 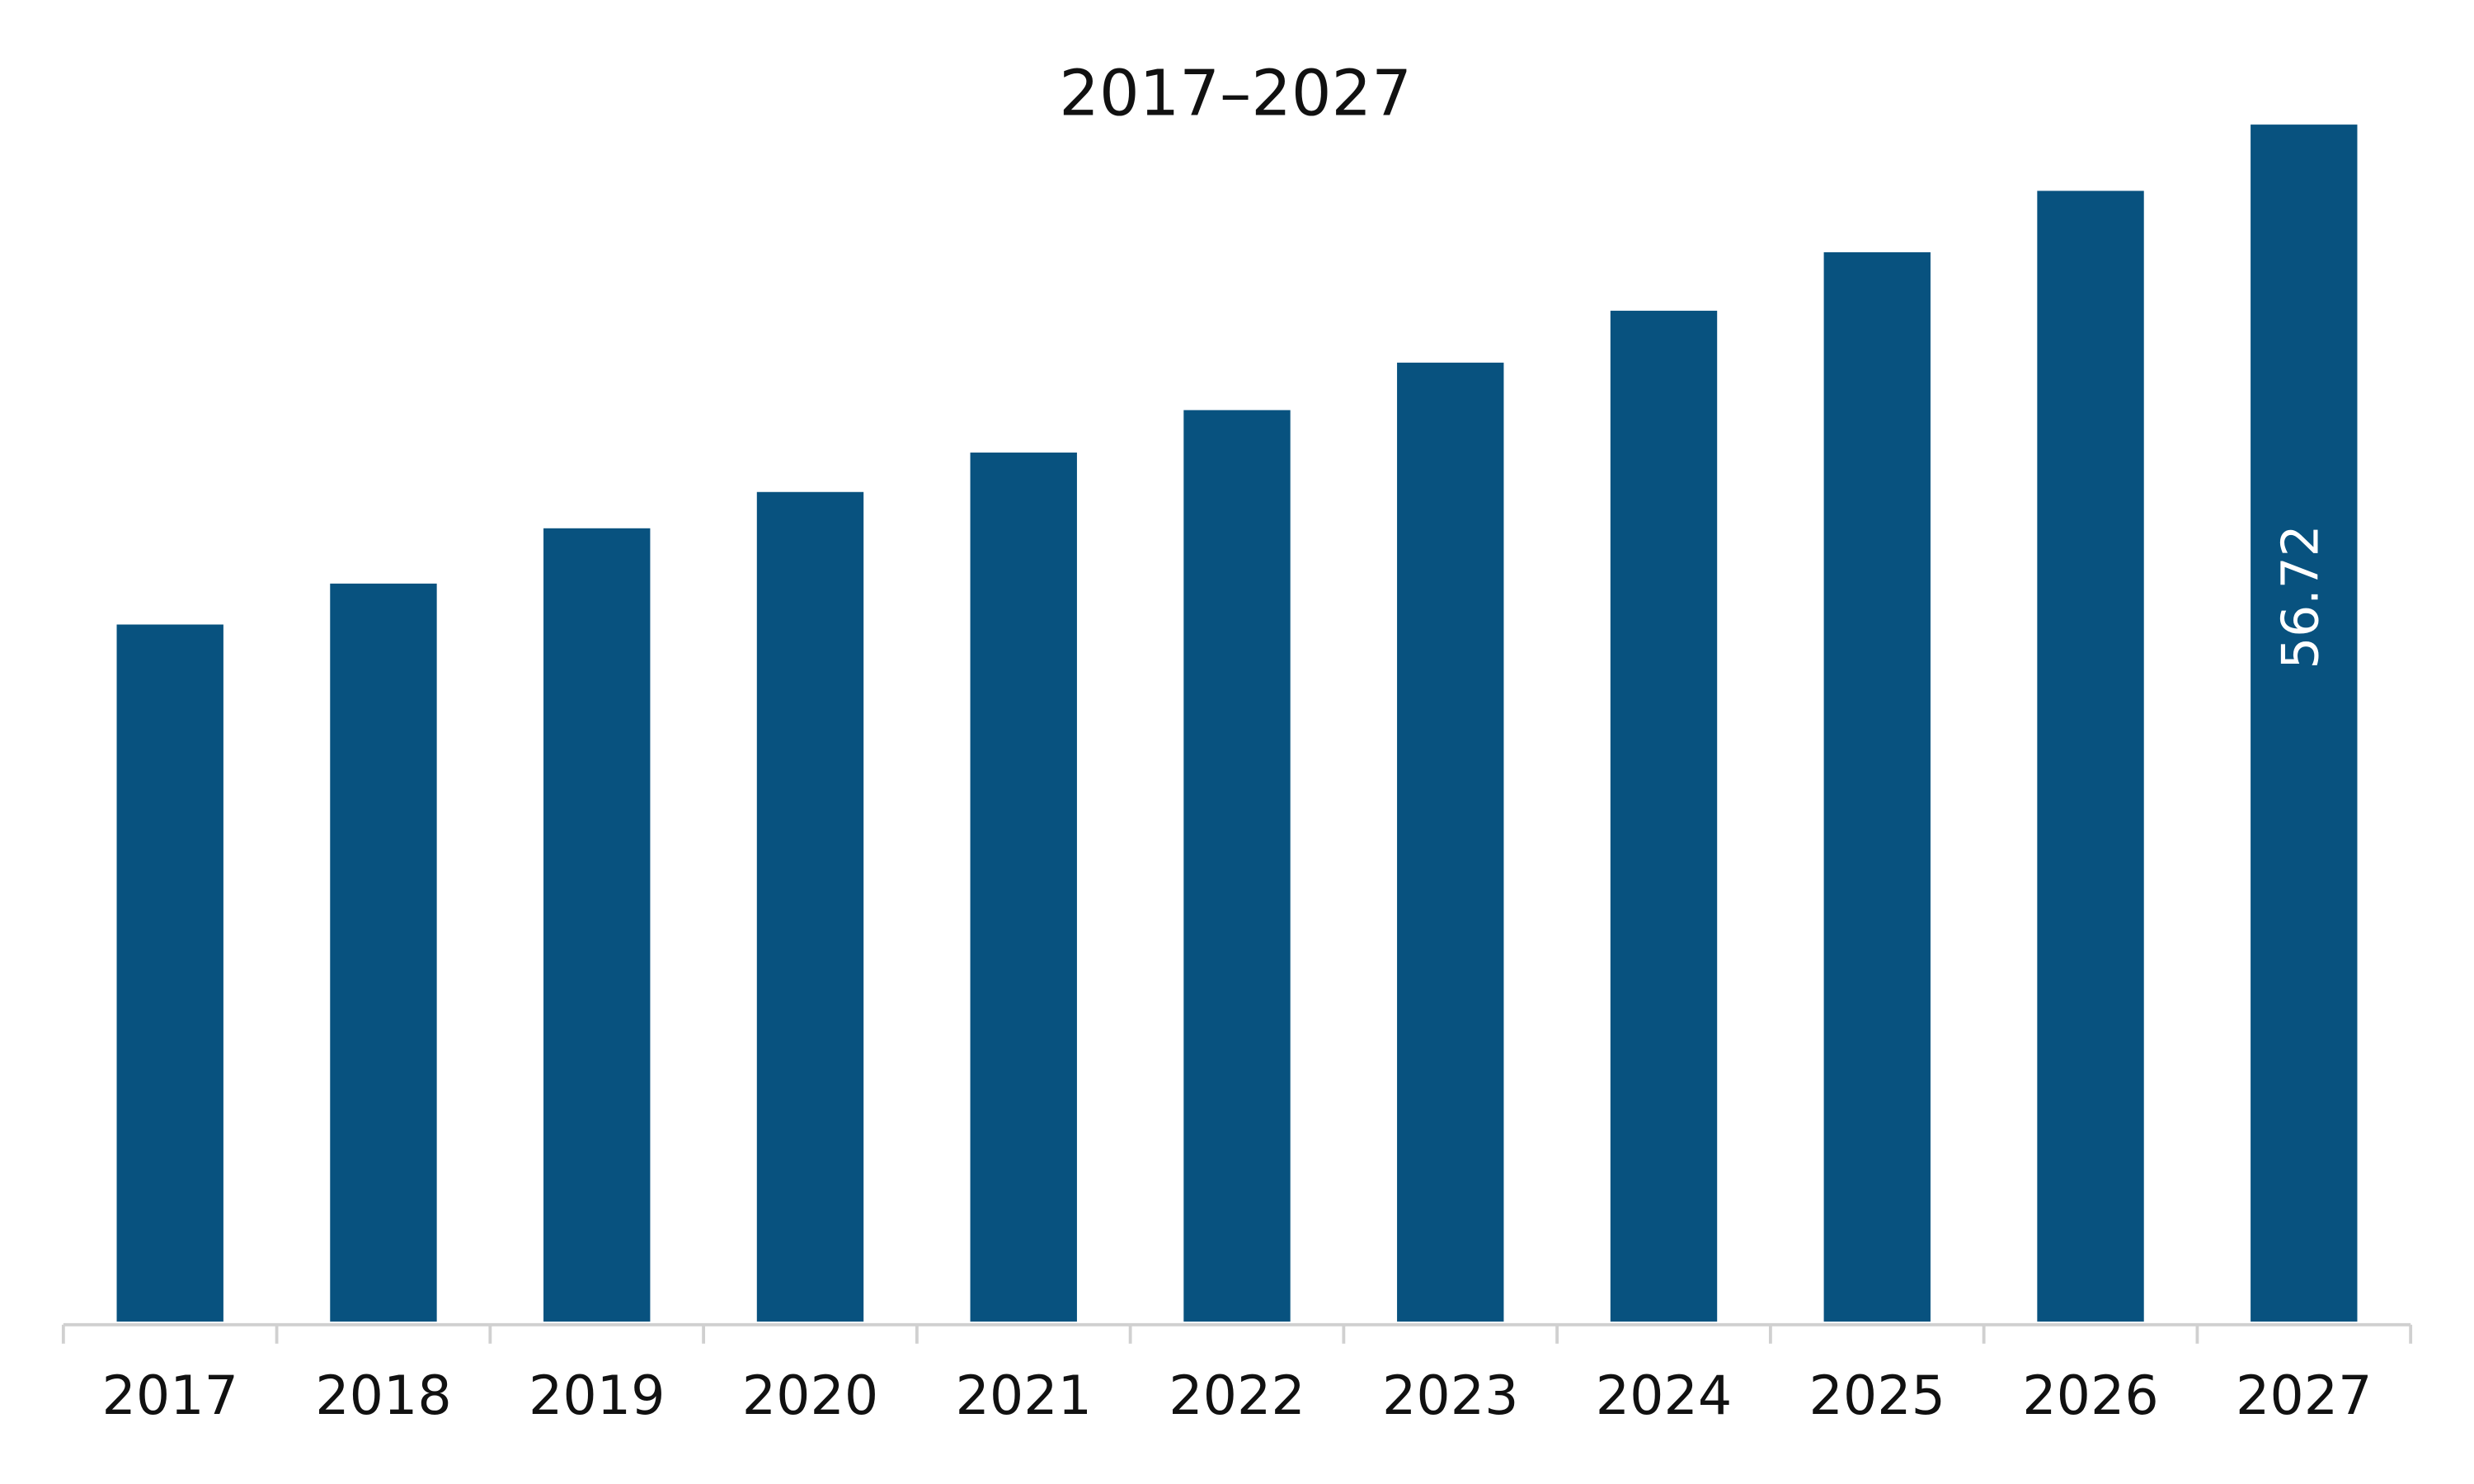 What do you see at coordinates (1024, 1396) in the screenshot?
I see `x-tick-label: 2021` at bounding box center [1024, 1396].